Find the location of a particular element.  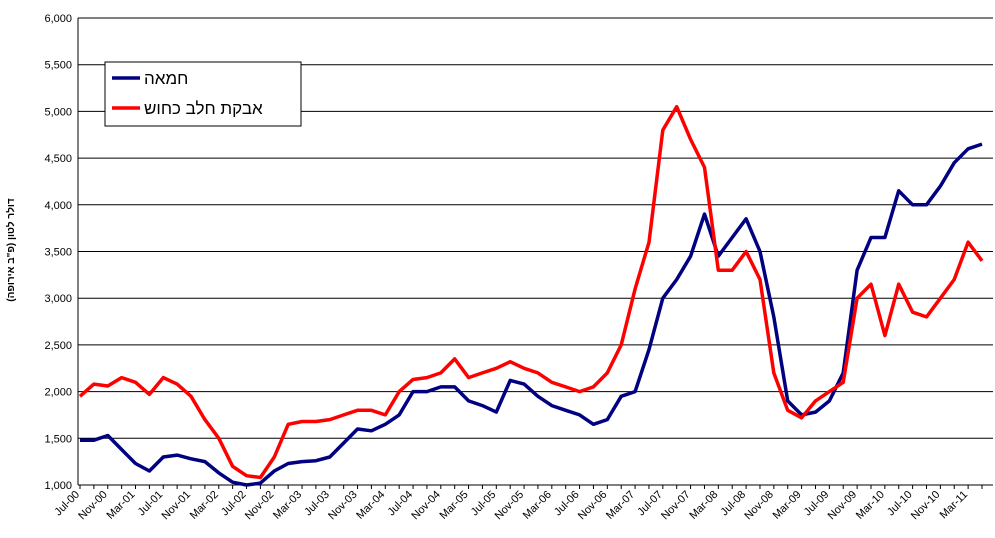

x-tick-label: Nov-05 is located at coordinates (510, 506).